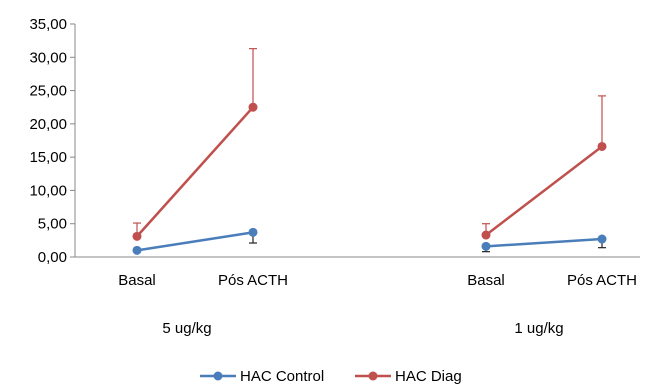 This screenshot has height=388, width=651. I want to click on y-tick-label: 0,00, so click(52, 257).